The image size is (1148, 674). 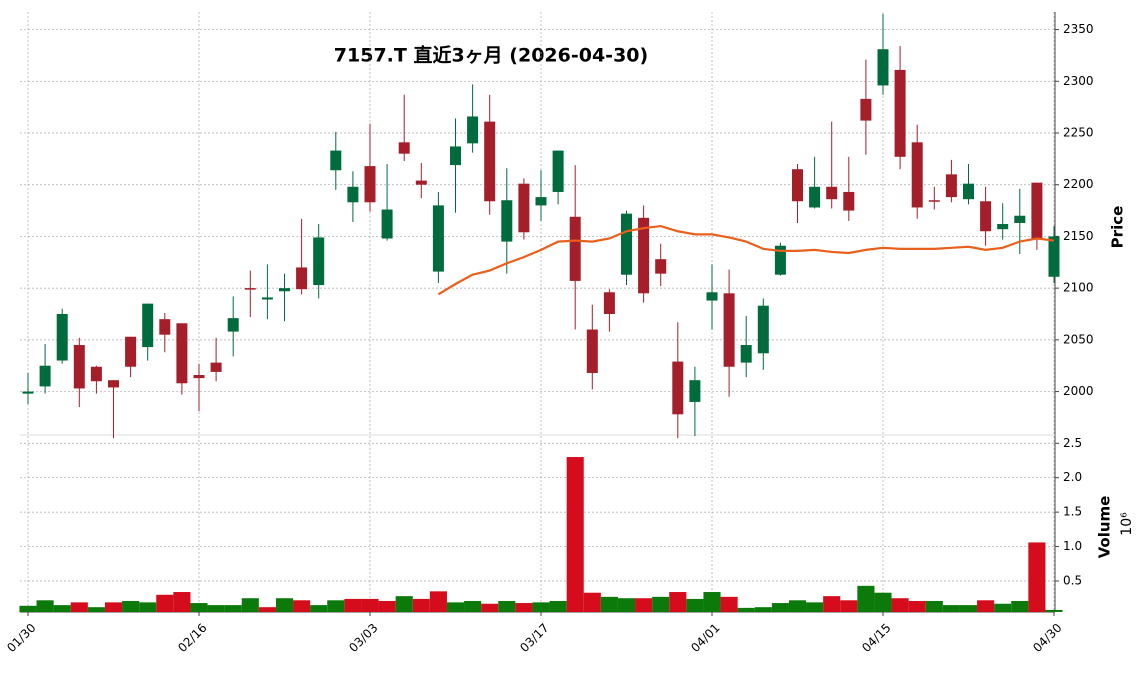 What do you see at coordinates (1072, 581) in the screenshot?
I see `volume-tick-label: 0.5` at bounding box center [1072, 581].